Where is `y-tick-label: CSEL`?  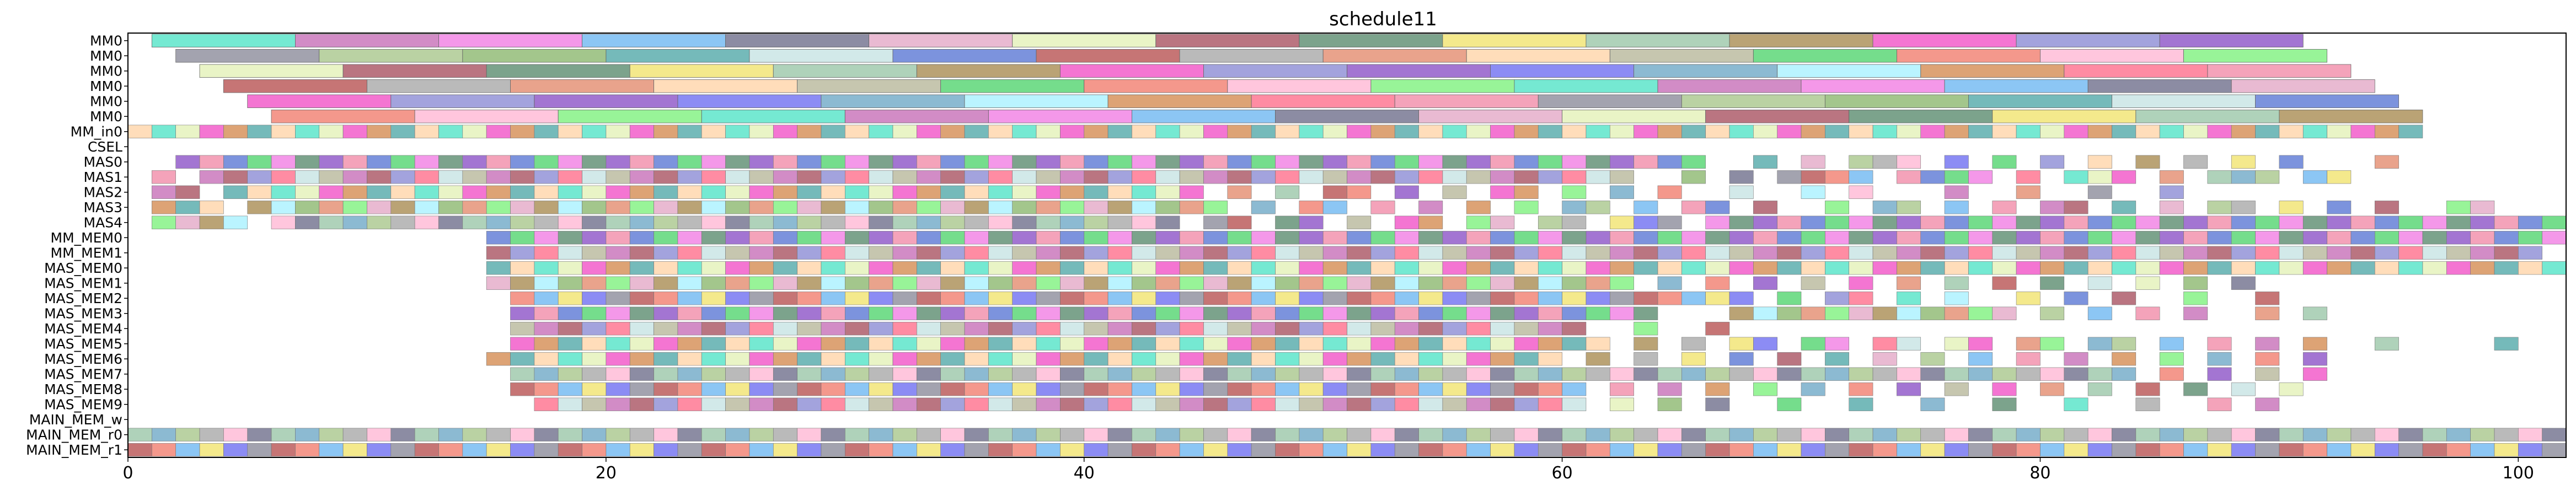
y-tick-label: CSEL is located at coordinates (105, 147).